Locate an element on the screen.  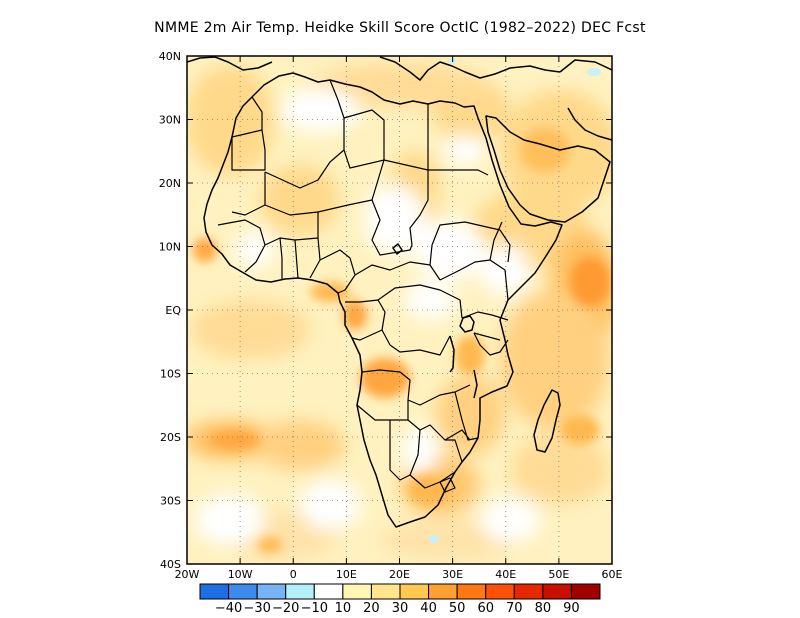
colorbar-label: 80 is located at coordinates (543, 608).